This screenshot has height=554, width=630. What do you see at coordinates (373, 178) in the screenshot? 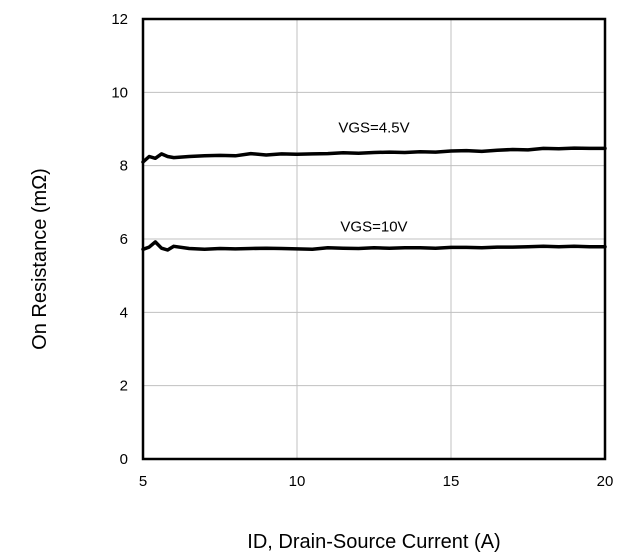
I see `annotation-layer: VGS=4.5V VGS=10V` at bounding box center [373, 178].